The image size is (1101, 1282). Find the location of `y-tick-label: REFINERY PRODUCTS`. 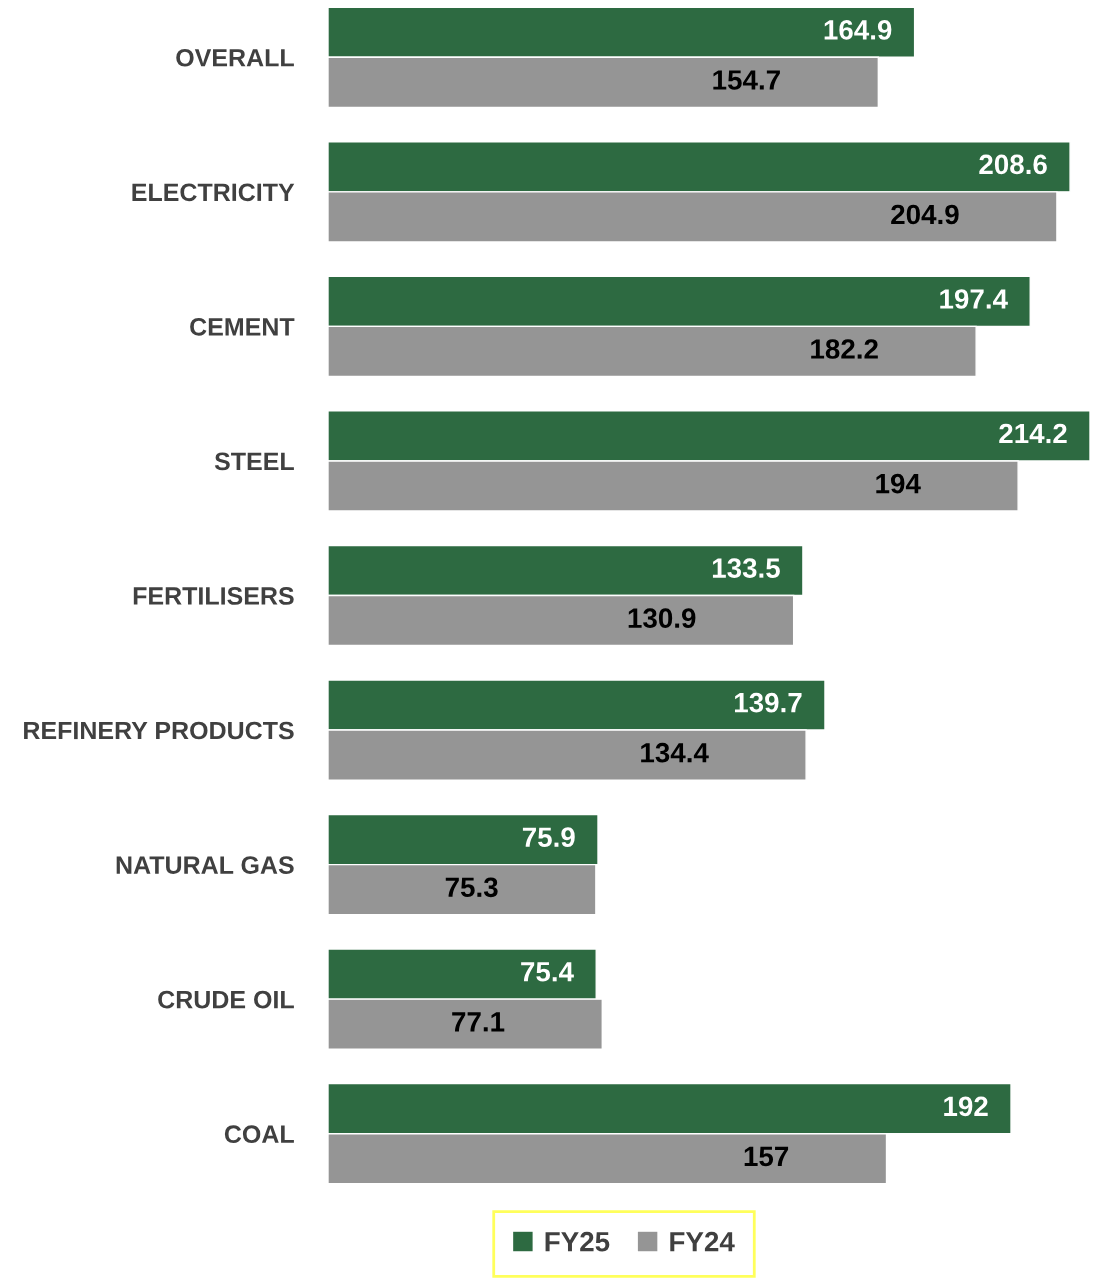

y-tick-label: REFINERY PRODUCTS is located at coordinates (159, 730).